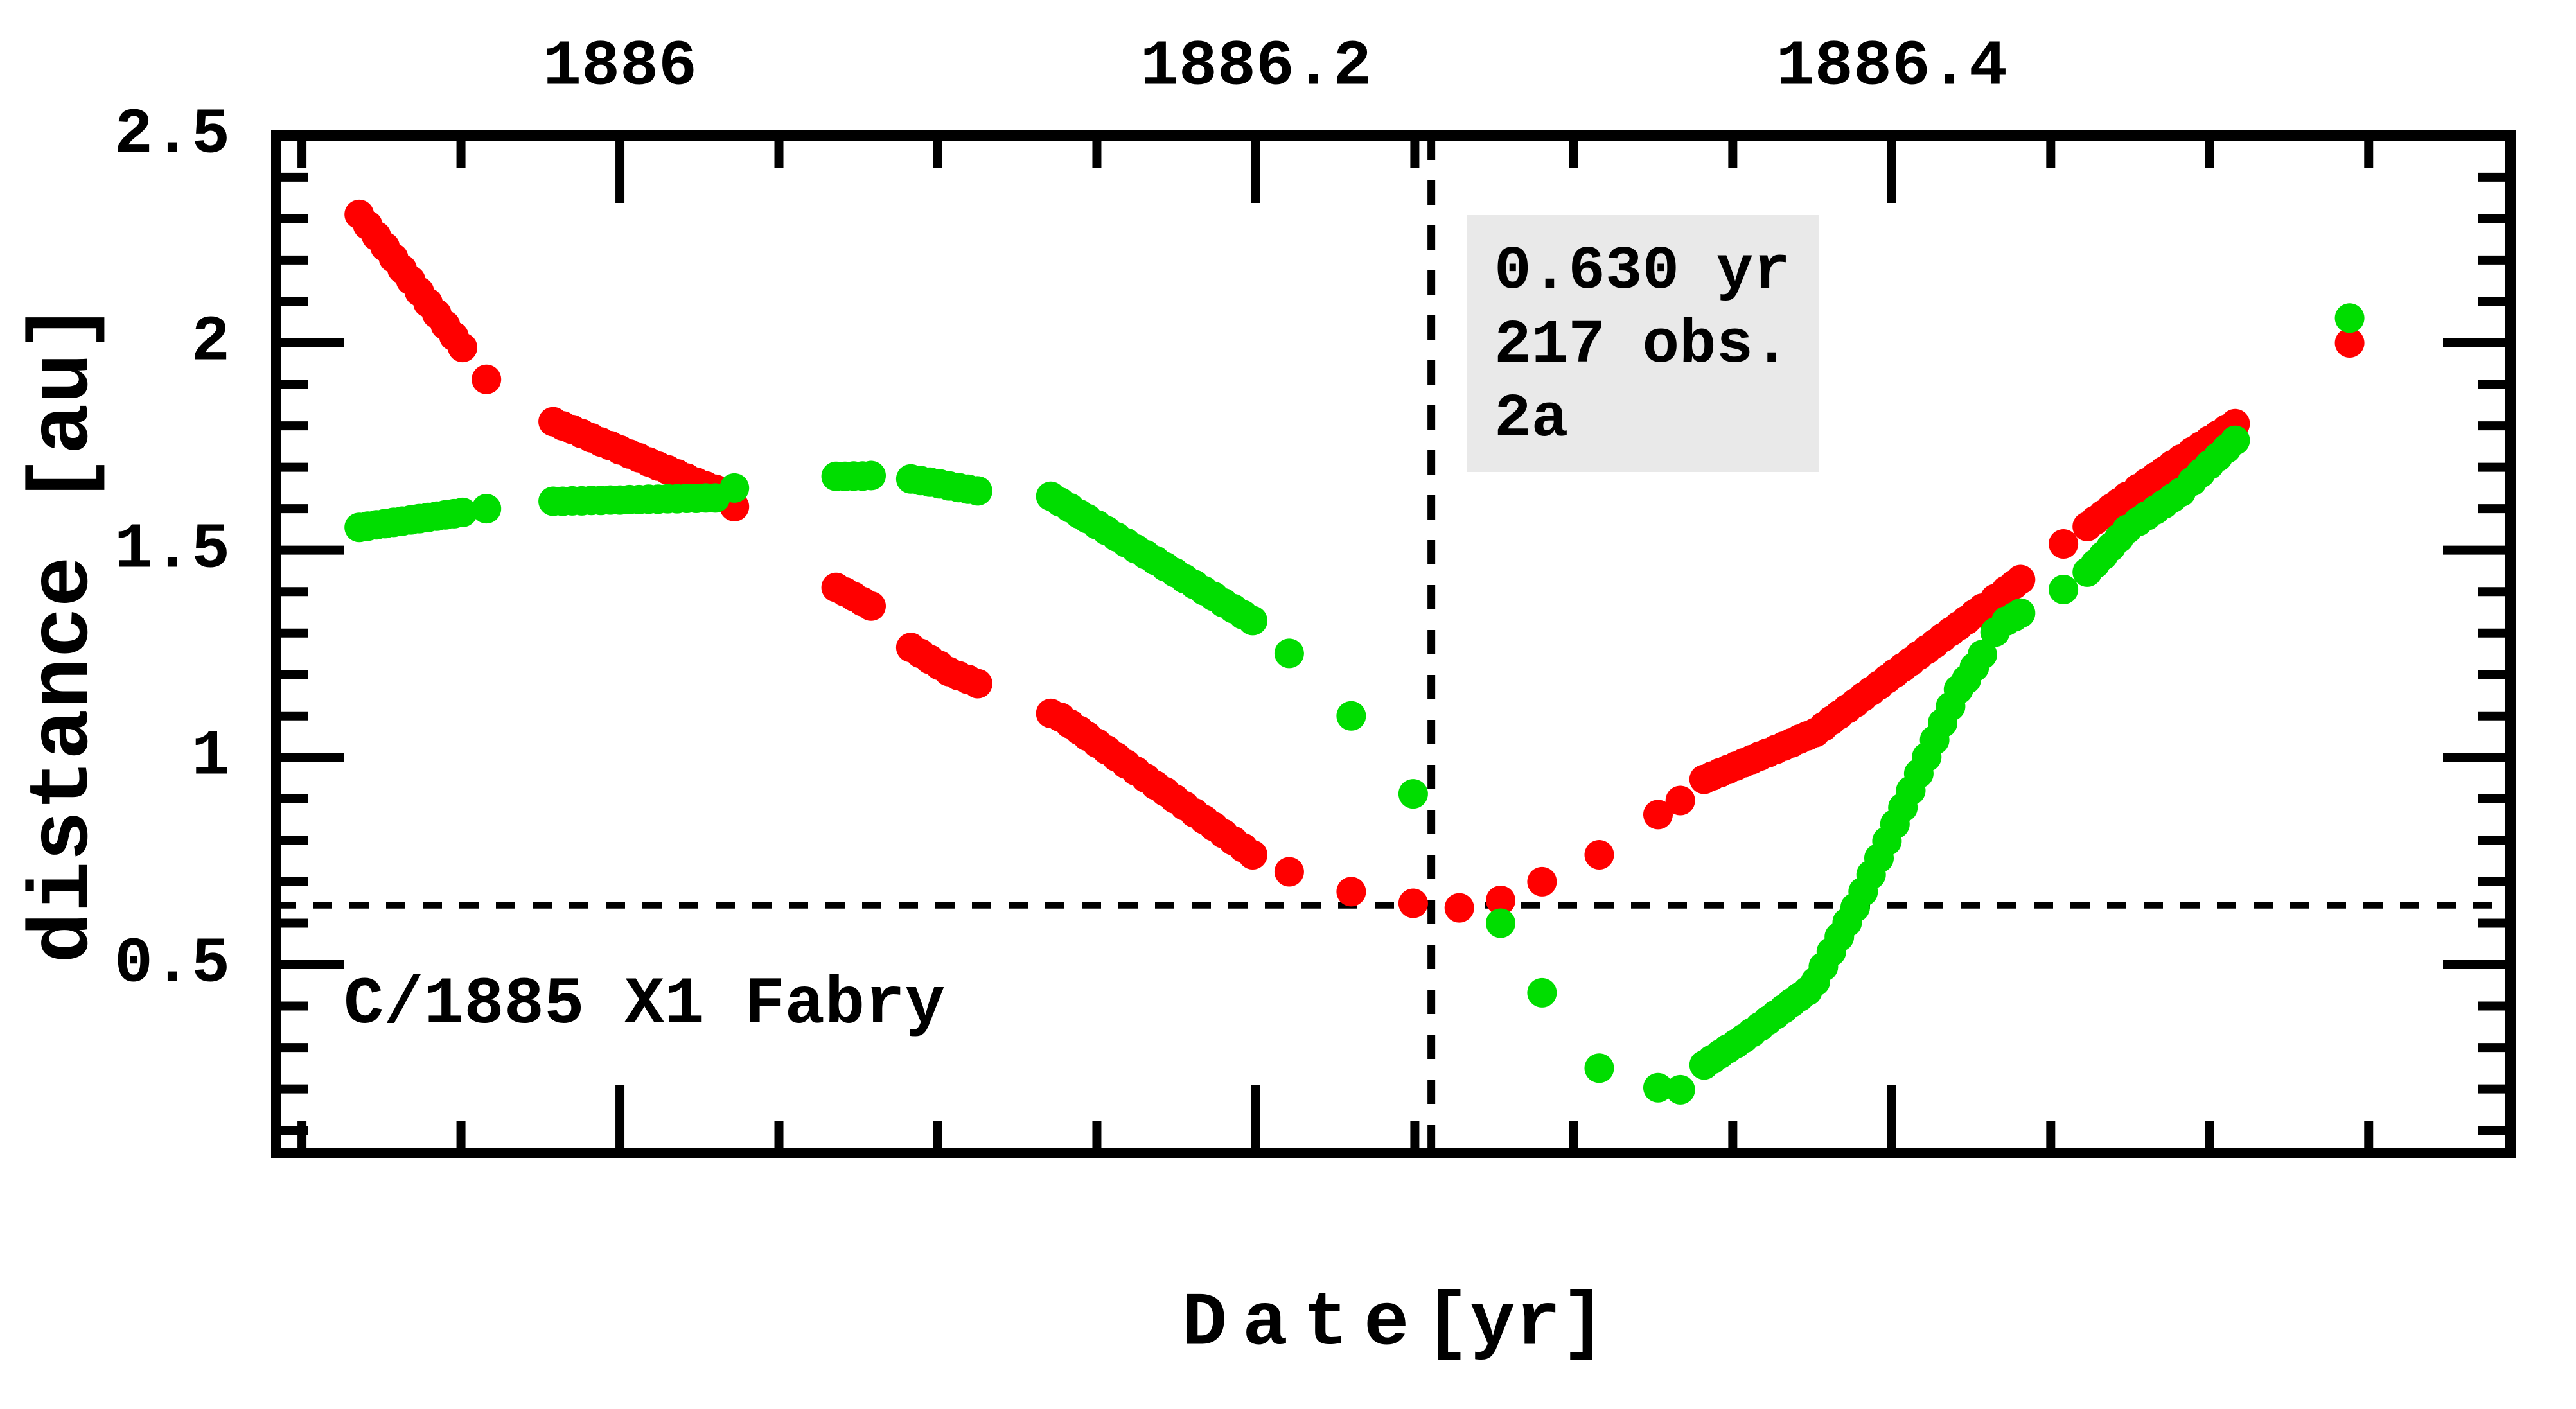  I want to click on info-line-figure-id: 2a, so click(1531, 419).